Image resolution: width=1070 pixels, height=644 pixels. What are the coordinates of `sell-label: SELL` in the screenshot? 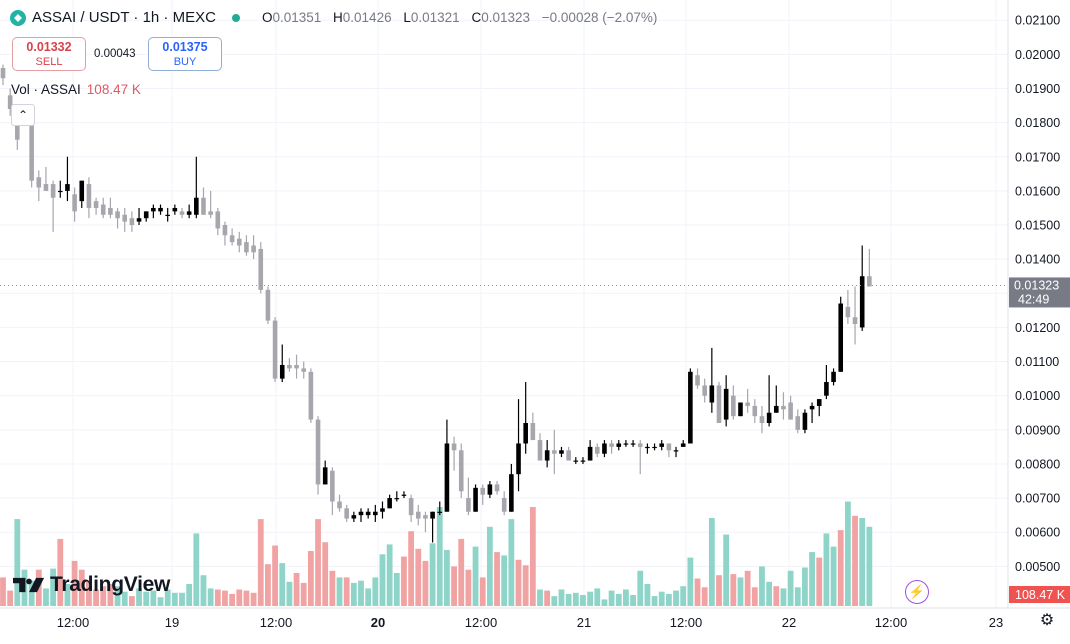 It's located at (49, 62).